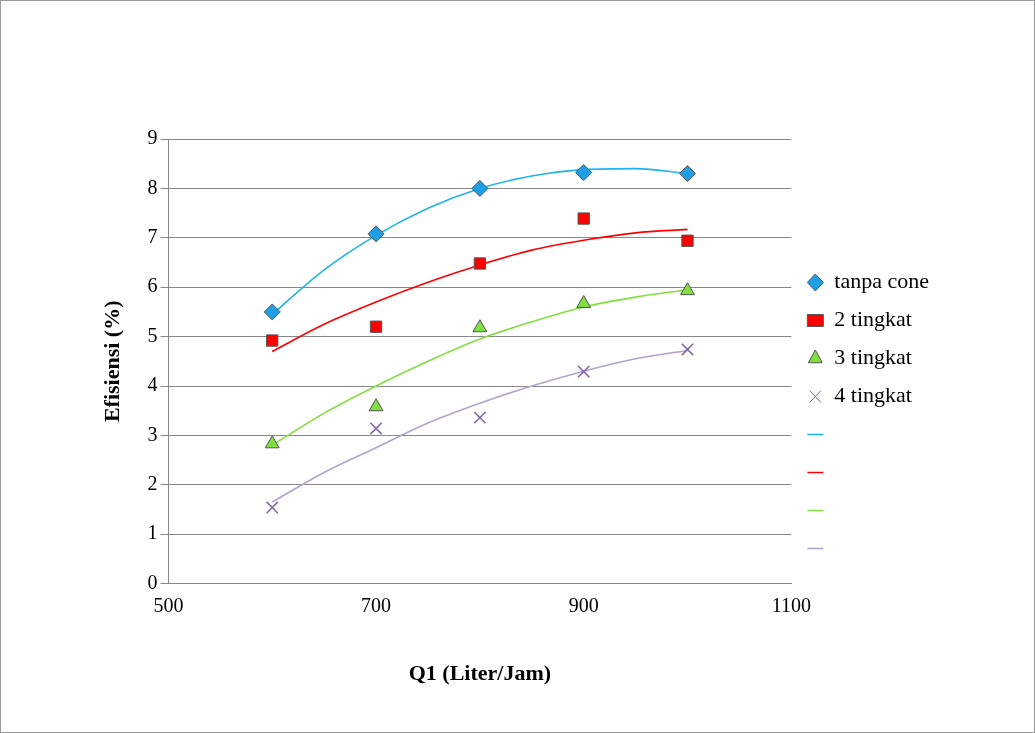 Image resolution: width=1035 pixels, height=733 pixels. I want to click on x-tick-label: 900, so click(583, 604).